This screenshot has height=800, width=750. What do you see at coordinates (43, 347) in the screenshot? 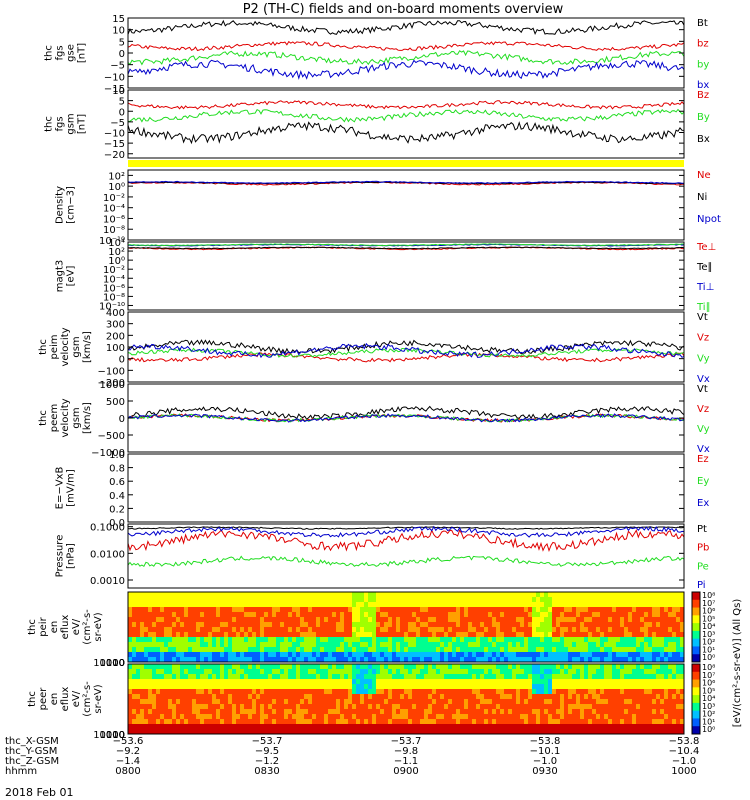
I see `y-axis-label: thc` at bounding box center [43, 347].